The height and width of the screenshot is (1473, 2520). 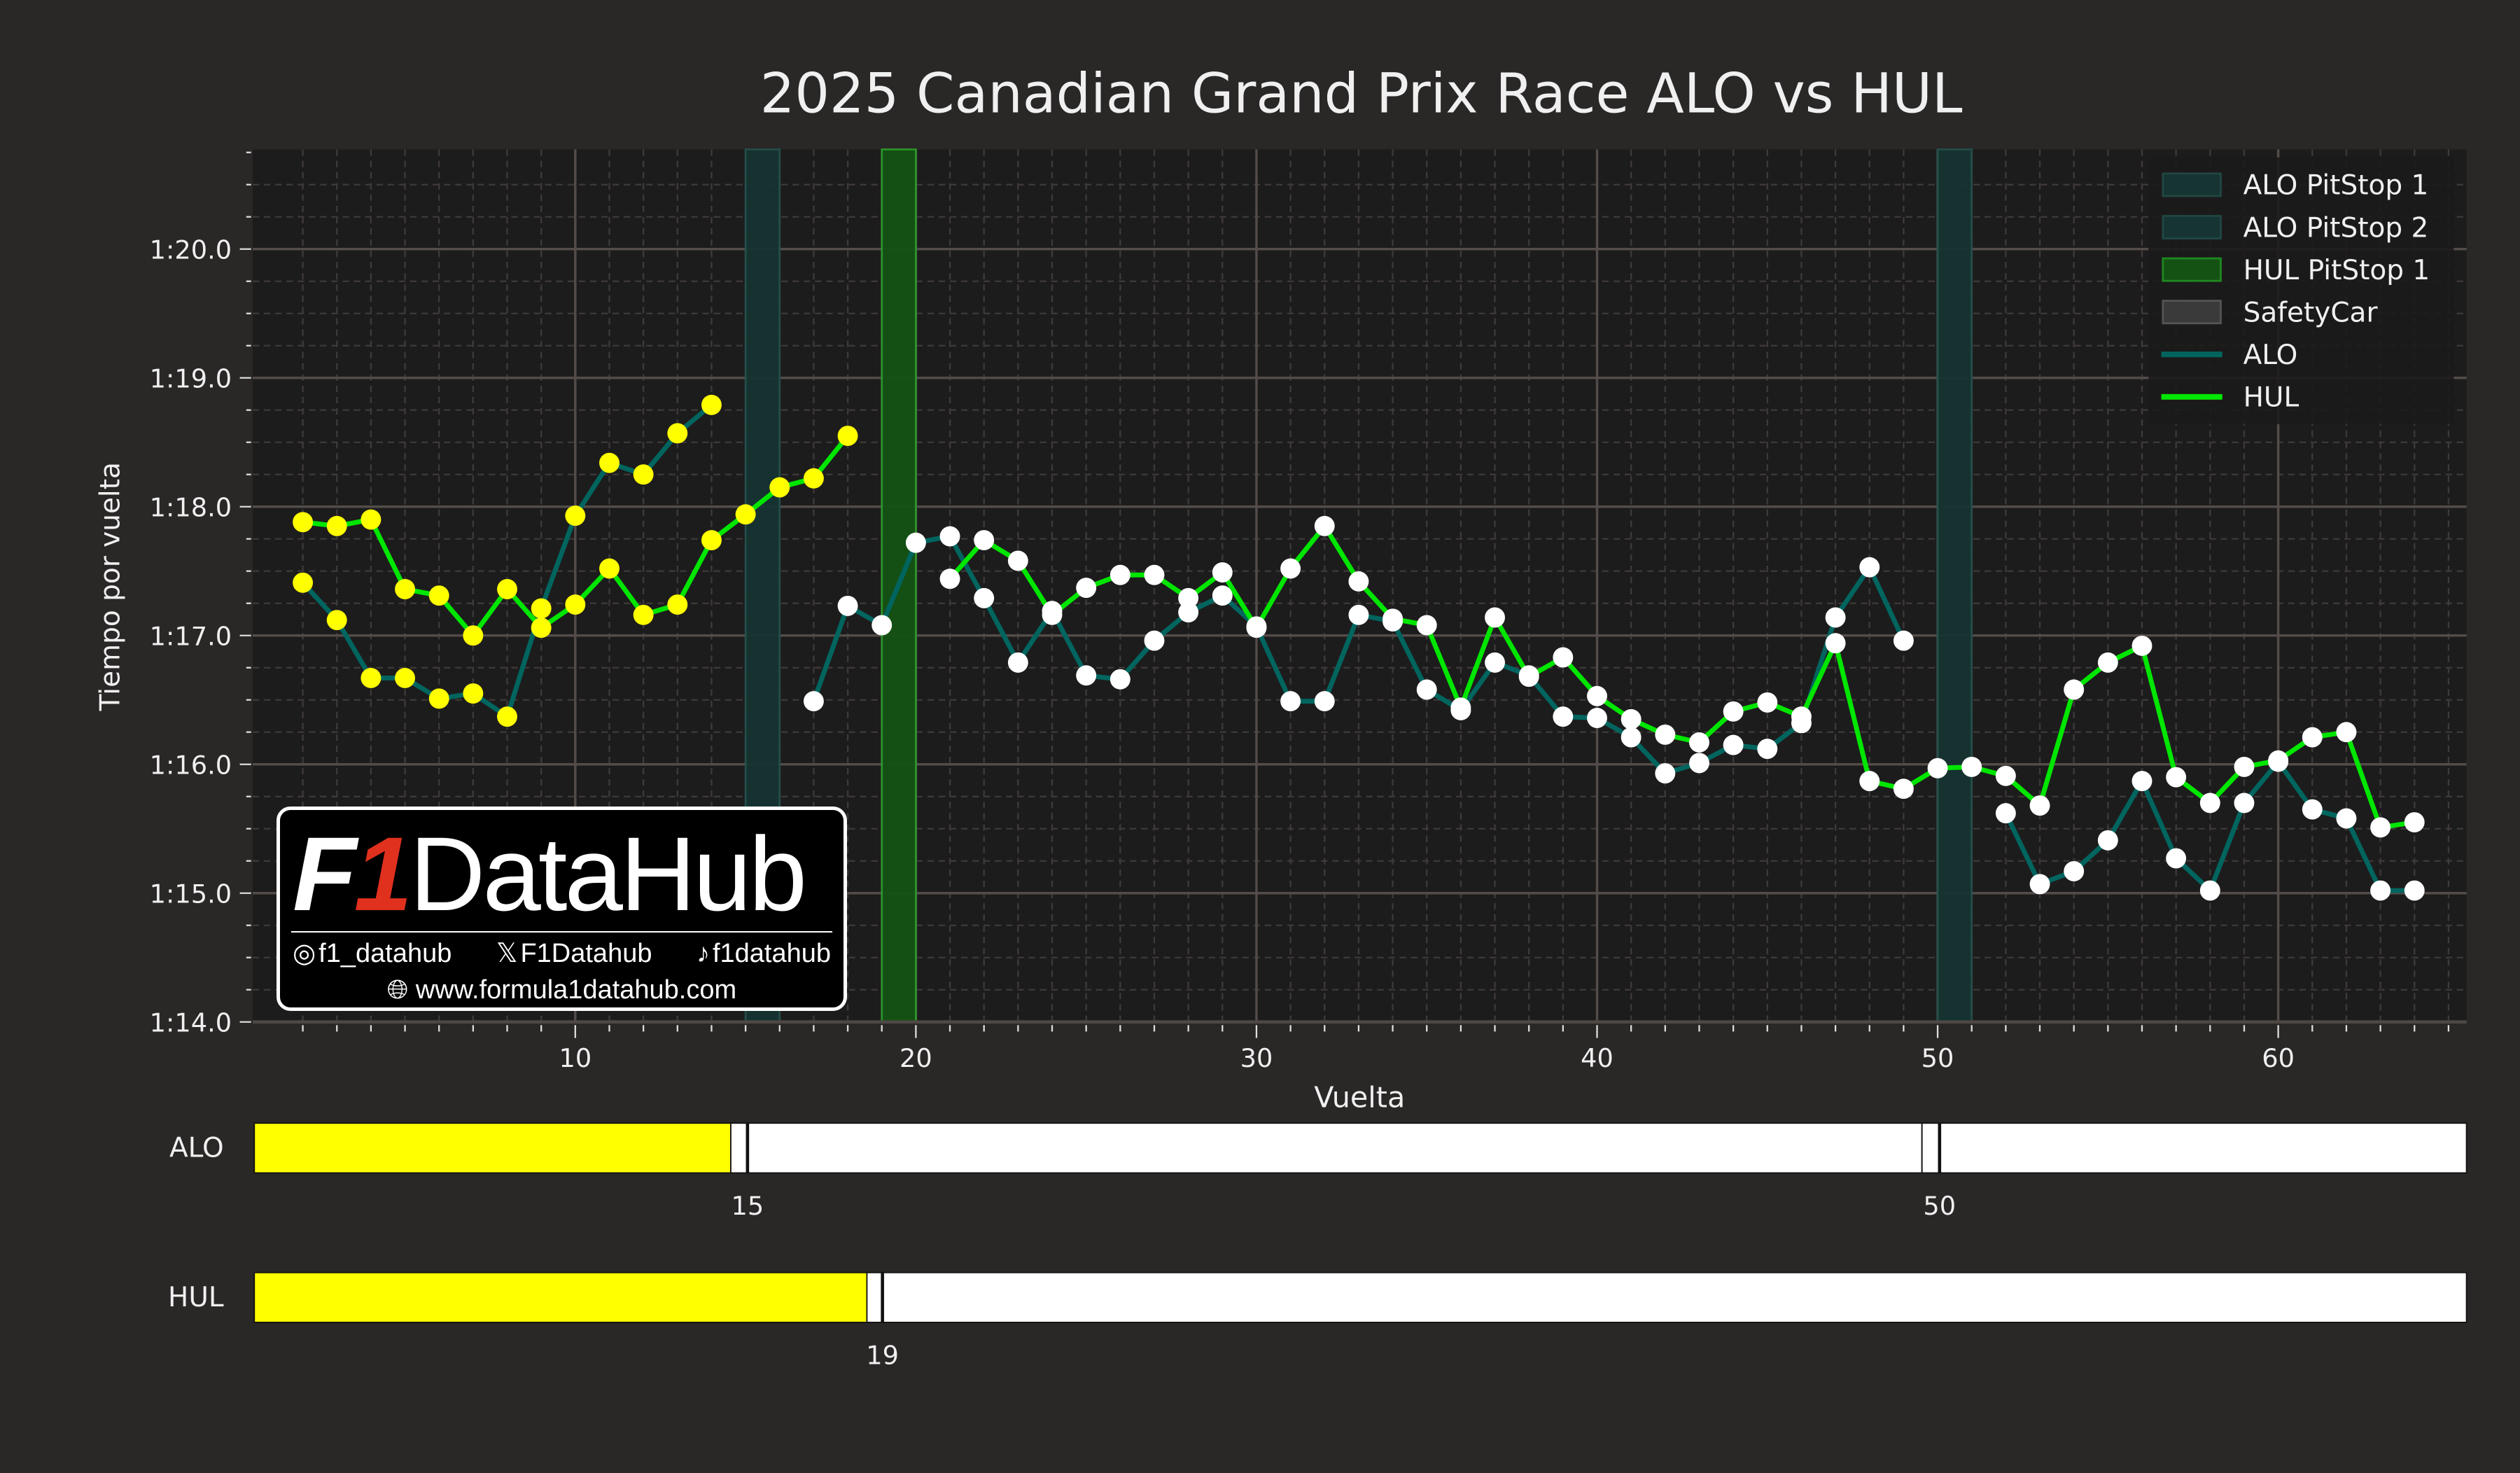 What do you see at coordinates (1563, 716) in the screenshot?
I see `alo-lap-marker: ALO L39: 76.37` at bounding box center [1563, 716].